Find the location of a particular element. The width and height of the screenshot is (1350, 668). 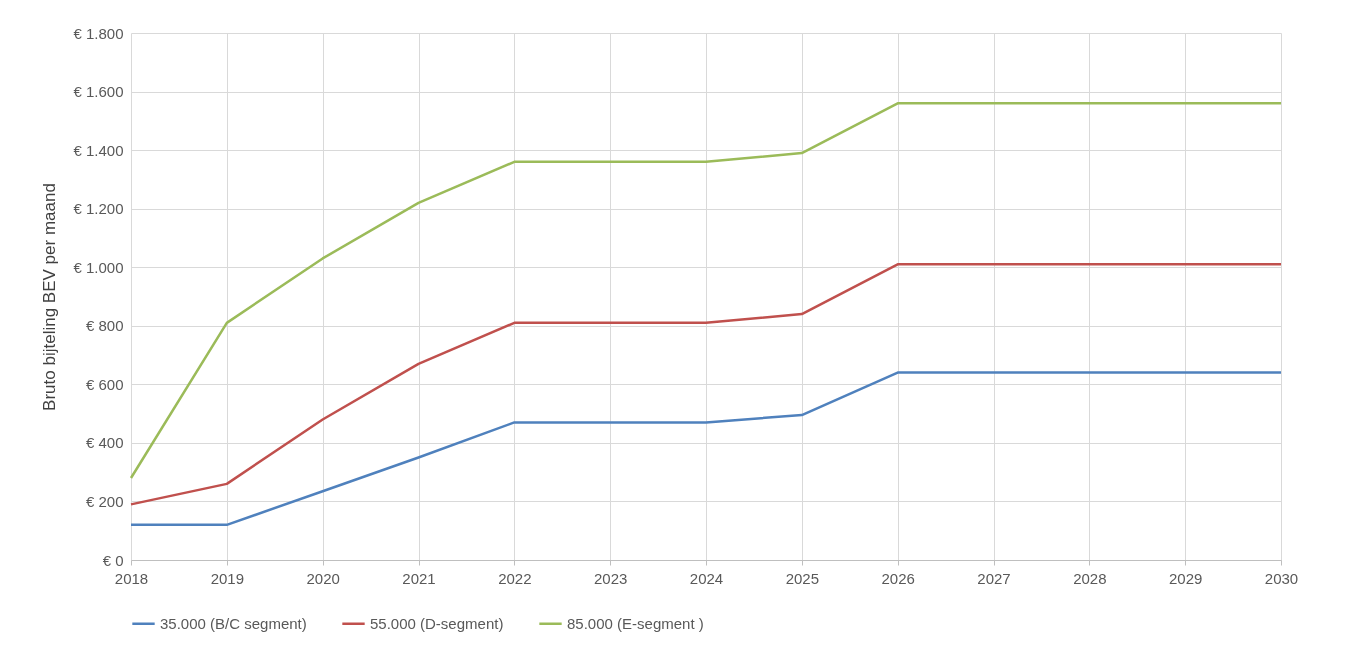

y-tick-label: € 1.200 is located at coordinates (98, 209).